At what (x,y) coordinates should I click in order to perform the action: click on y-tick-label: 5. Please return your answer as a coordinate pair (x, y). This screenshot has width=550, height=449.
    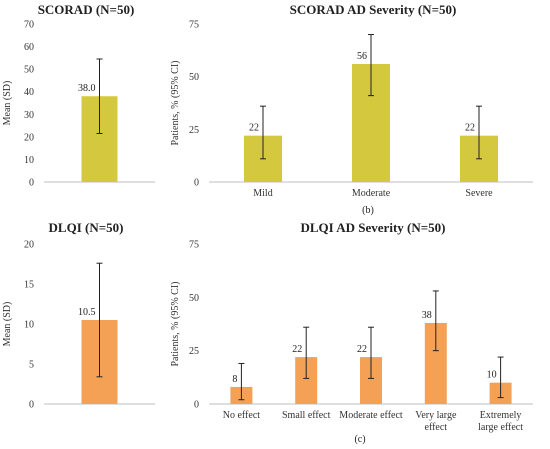
    Looking at the image, I should click on (31, 365).